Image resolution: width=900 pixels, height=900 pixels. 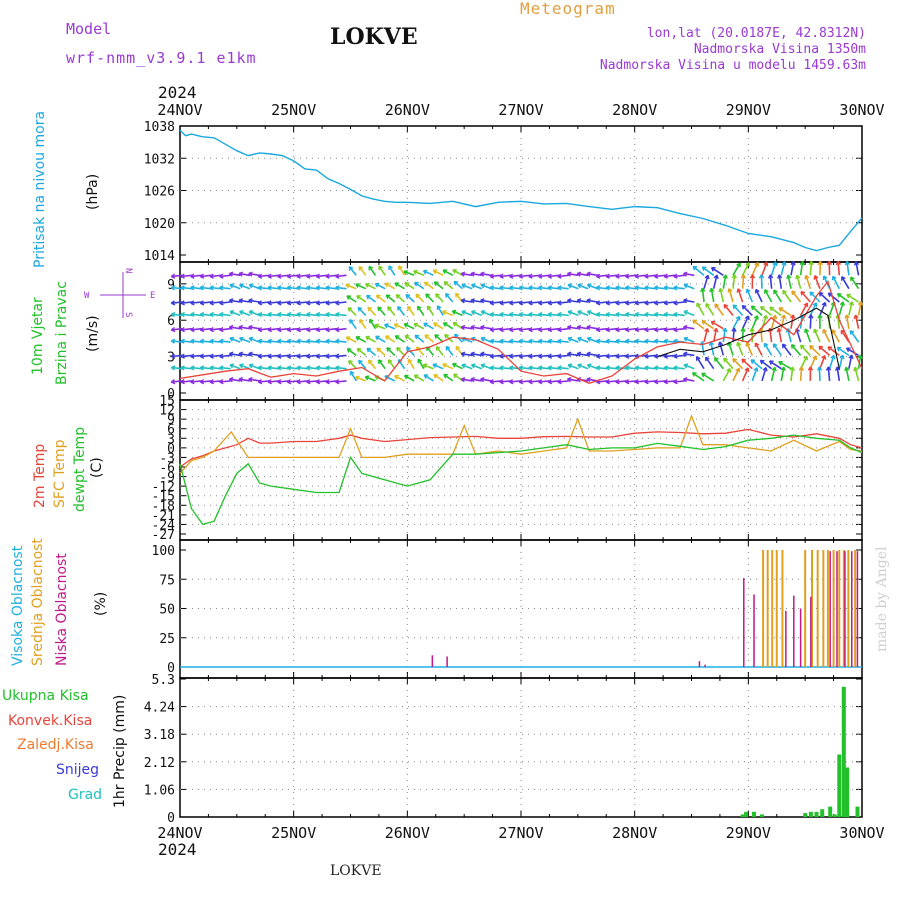 What do you see at coordinates (507, 609) in the screenshot?
I see `panel-clouds: 100 75 50 25 0` at bounding box center [507, 609].